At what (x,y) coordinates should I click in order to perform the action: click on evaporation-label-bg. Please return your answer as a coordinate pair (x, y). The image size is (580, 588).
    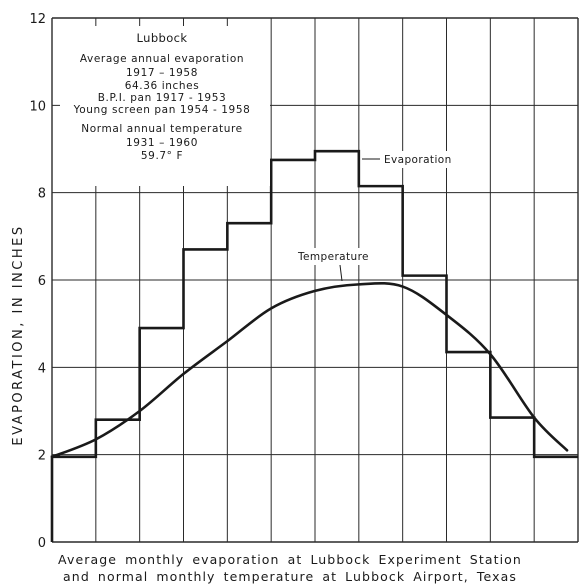
    Looking at the image, I should click on (432, 159).